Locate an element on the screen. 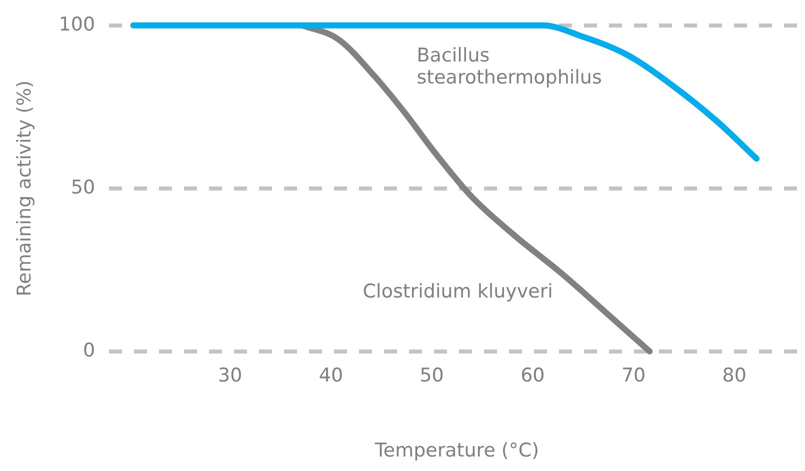 This screenshot has width=805, height=471. x-axis-title: Temperature (°C) is located at coordinates (457, 451).